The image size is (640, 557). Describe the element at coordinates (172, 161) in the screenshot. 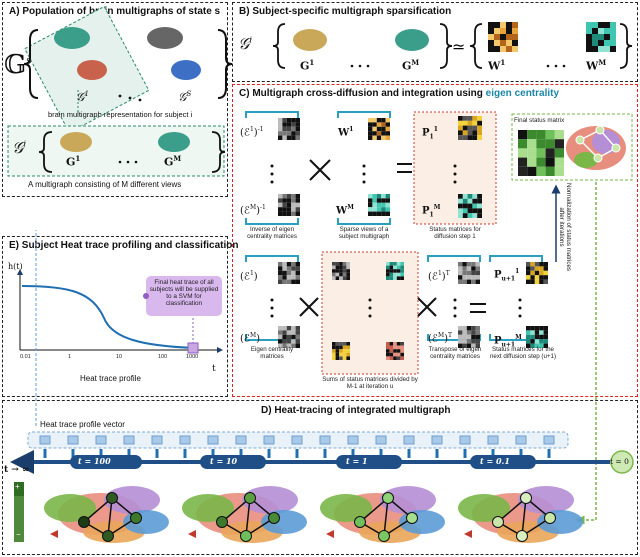

I see `view-gm-label: GM` at that location.